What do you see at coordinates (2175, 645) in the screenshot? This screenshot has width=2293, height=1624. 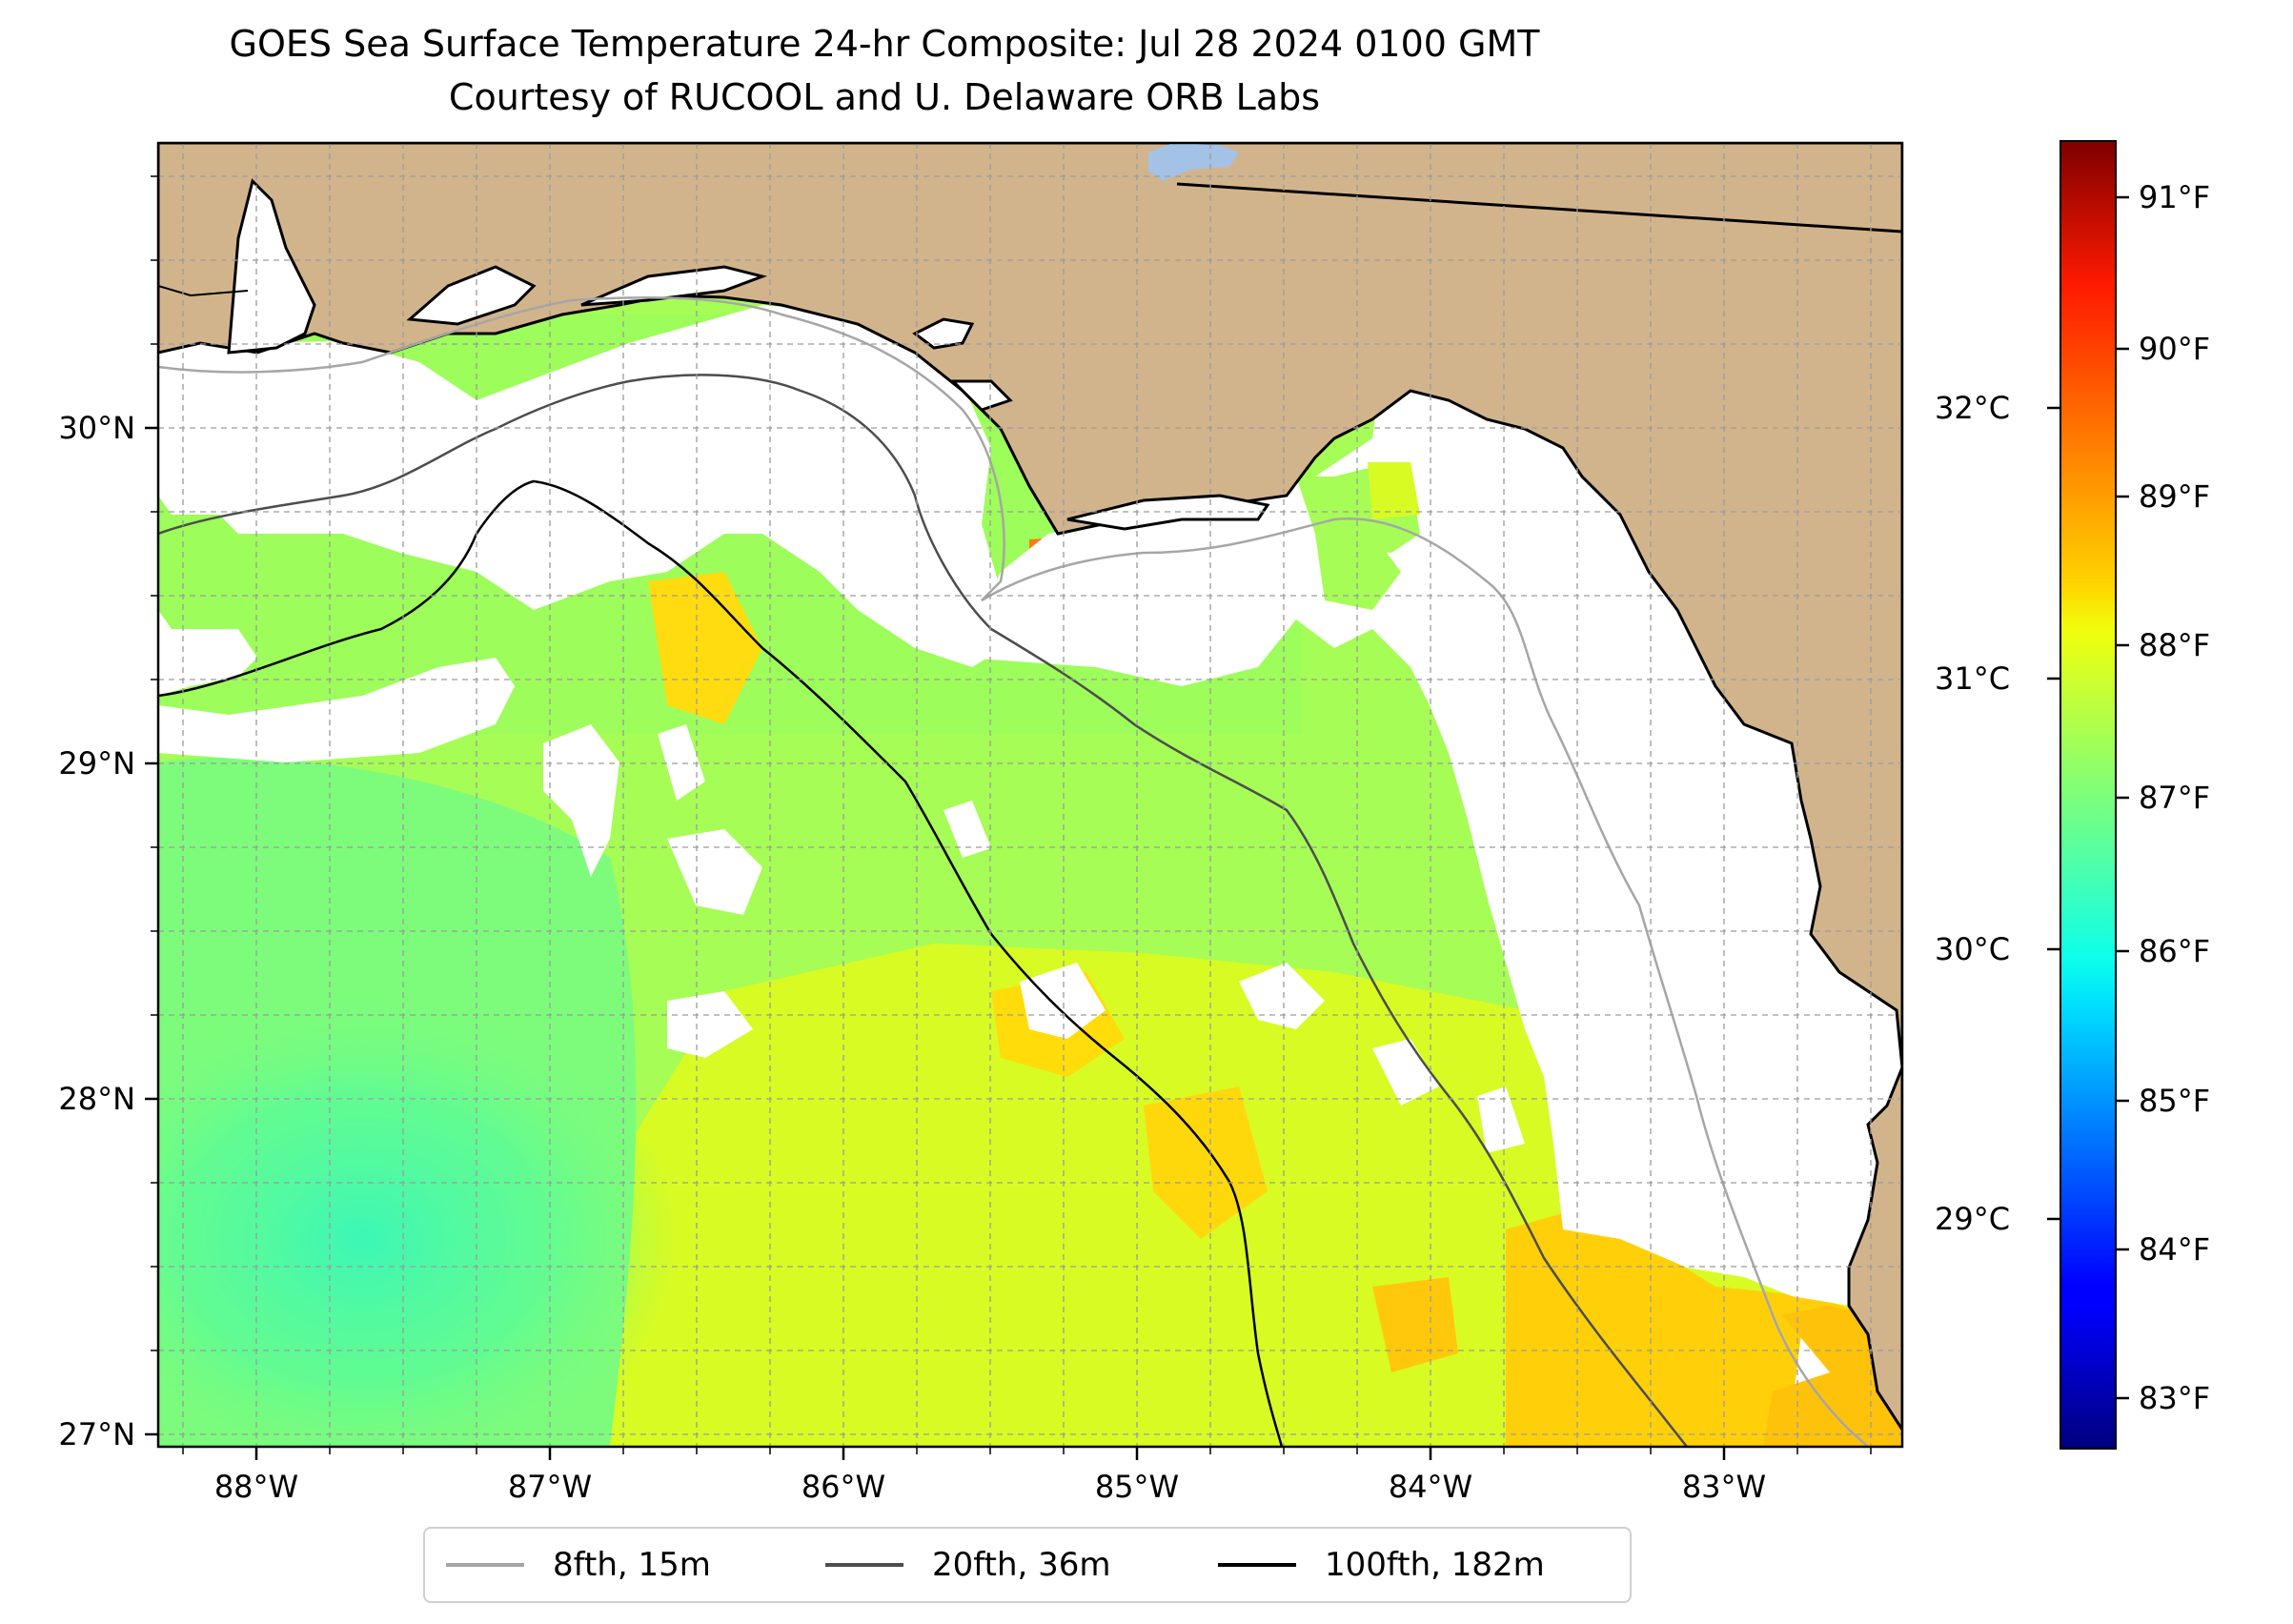 I see `cbar-f-label: 88°F` at bounding box center [2175, 645].